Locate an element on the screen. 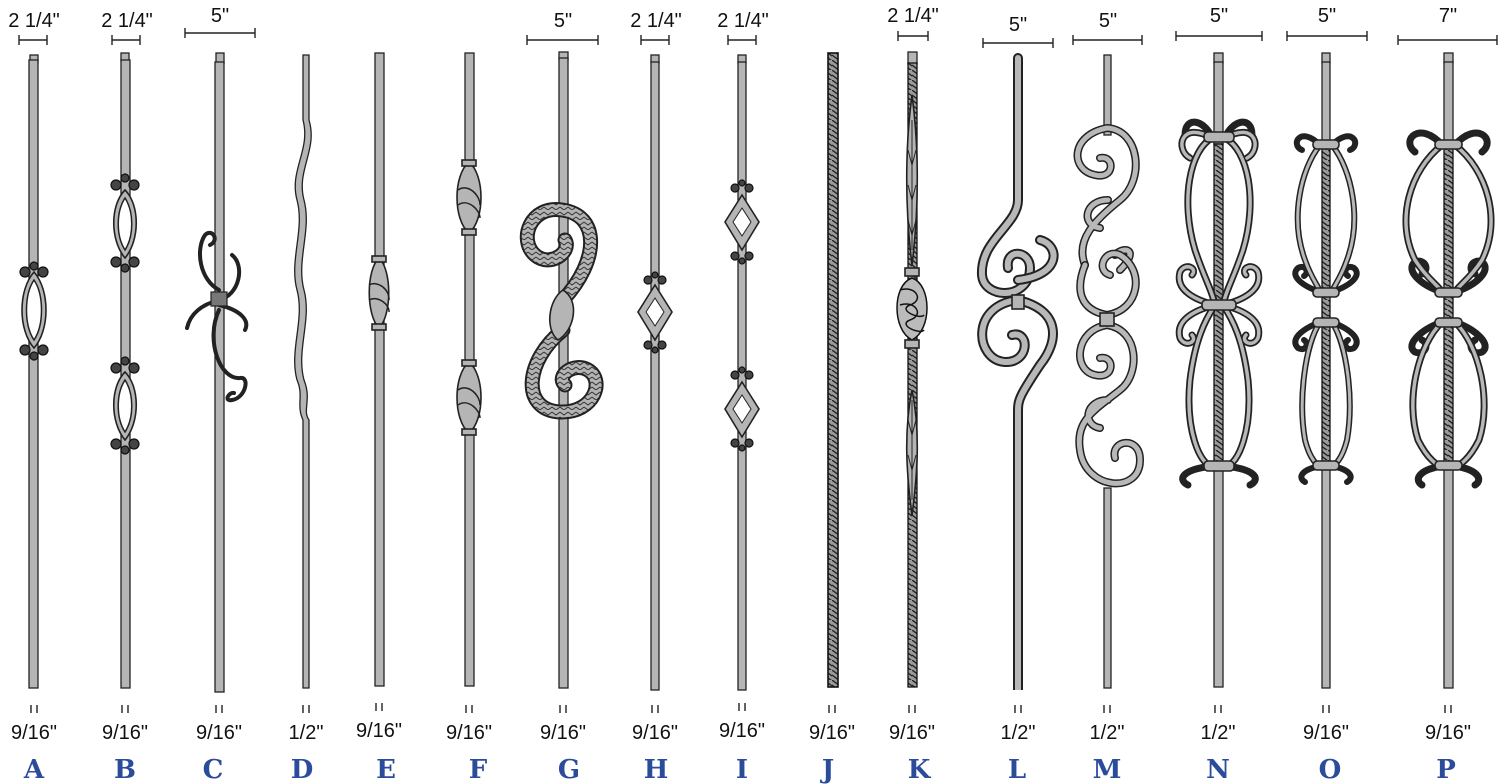 The width and height of the screenshot is (1509, 784). baluster-J is located at coordinates (833, 370).